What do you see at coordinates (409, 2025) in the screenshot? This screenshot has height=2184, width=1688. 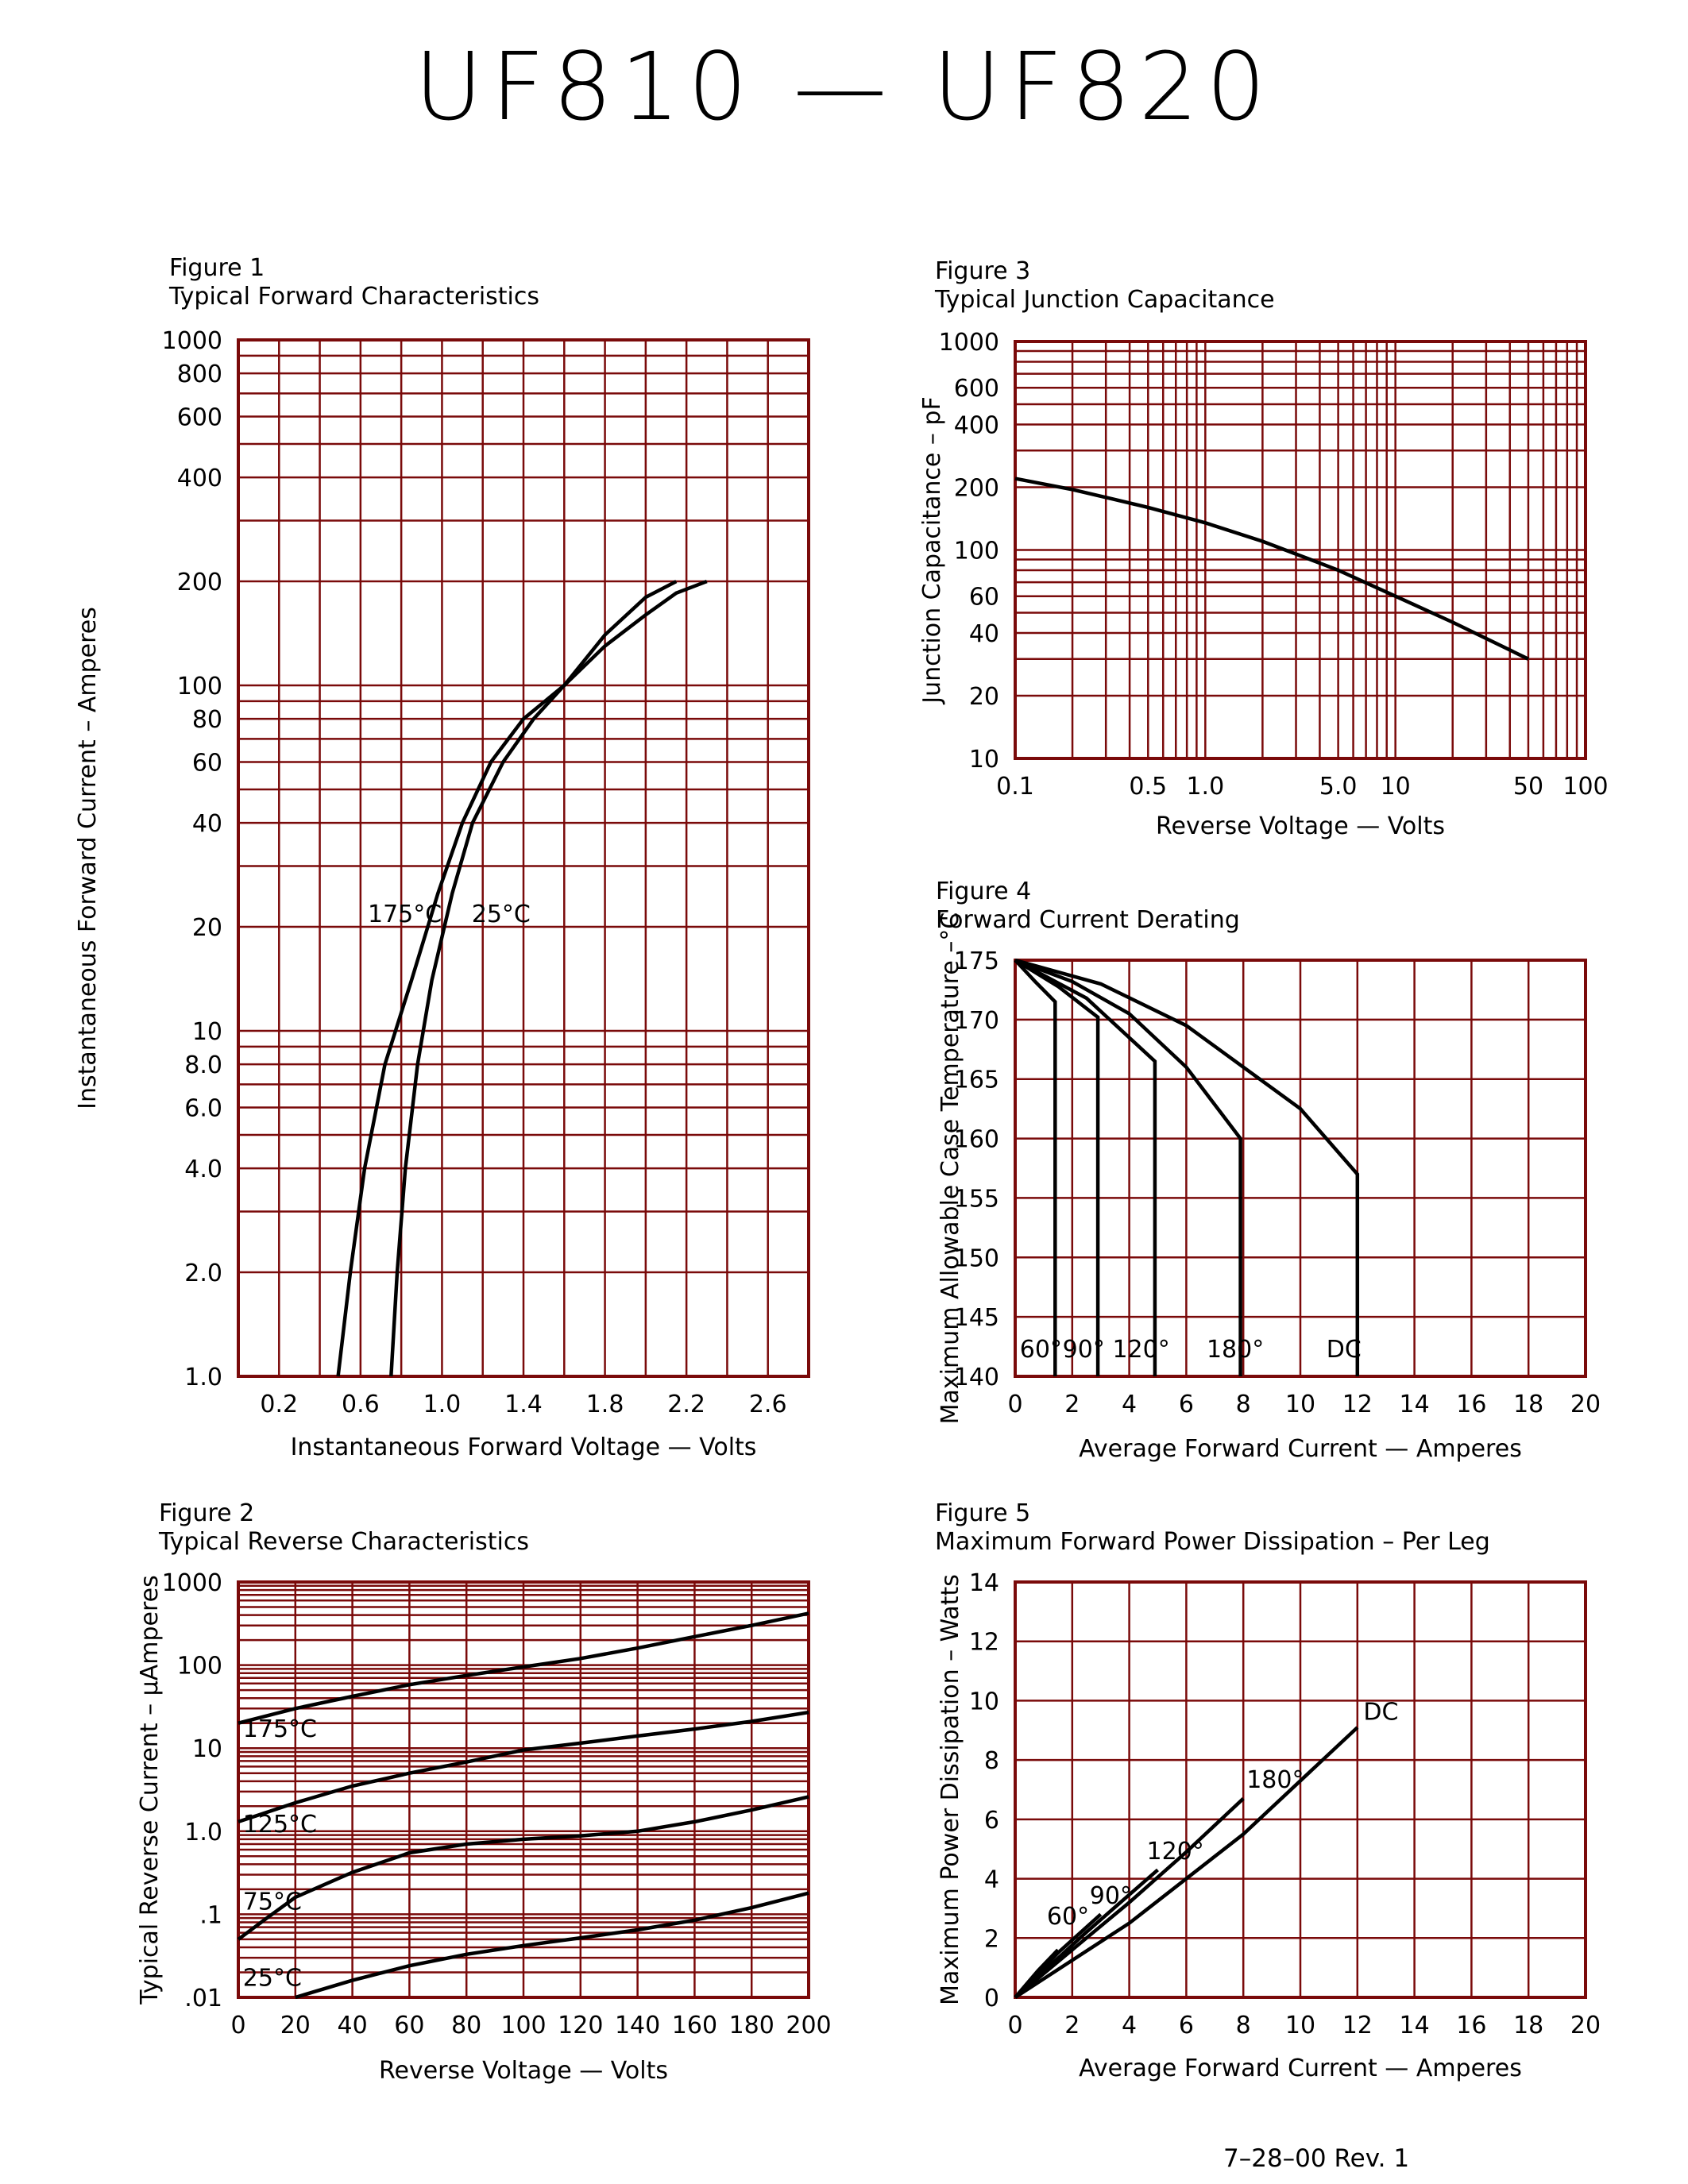 I see `fig2-x-tick-label: 60` at bounding box center [409, 2025].